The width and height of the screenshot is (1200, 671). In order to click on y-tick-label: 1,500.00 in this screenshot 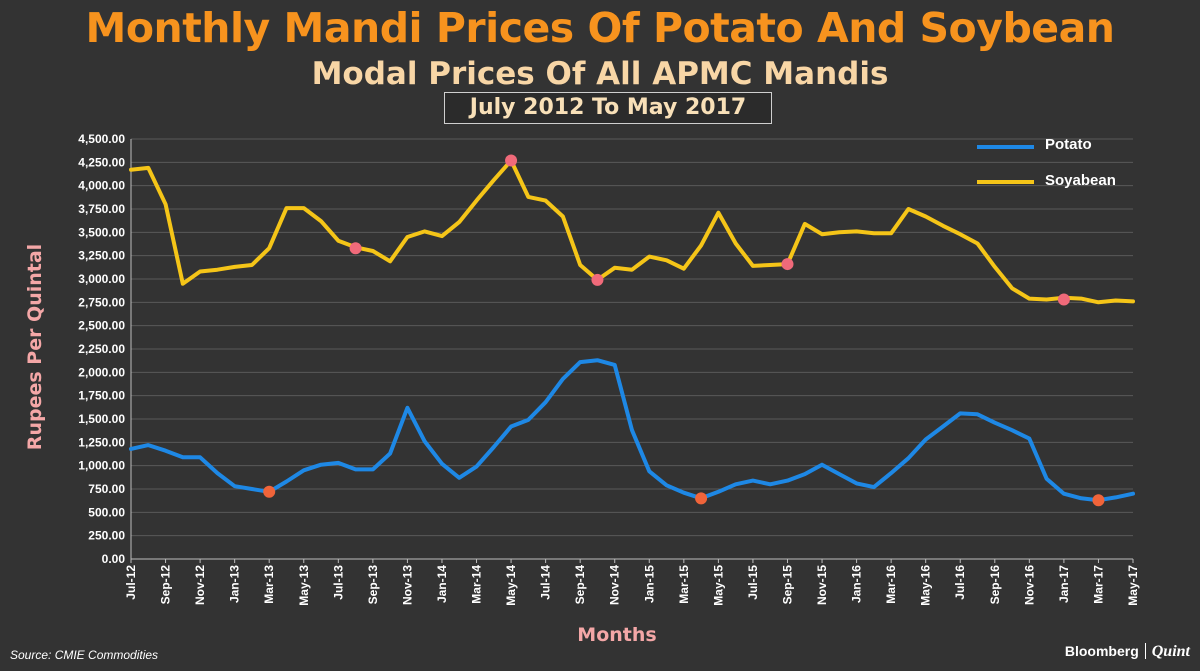, I will do `click(101, 419)`.